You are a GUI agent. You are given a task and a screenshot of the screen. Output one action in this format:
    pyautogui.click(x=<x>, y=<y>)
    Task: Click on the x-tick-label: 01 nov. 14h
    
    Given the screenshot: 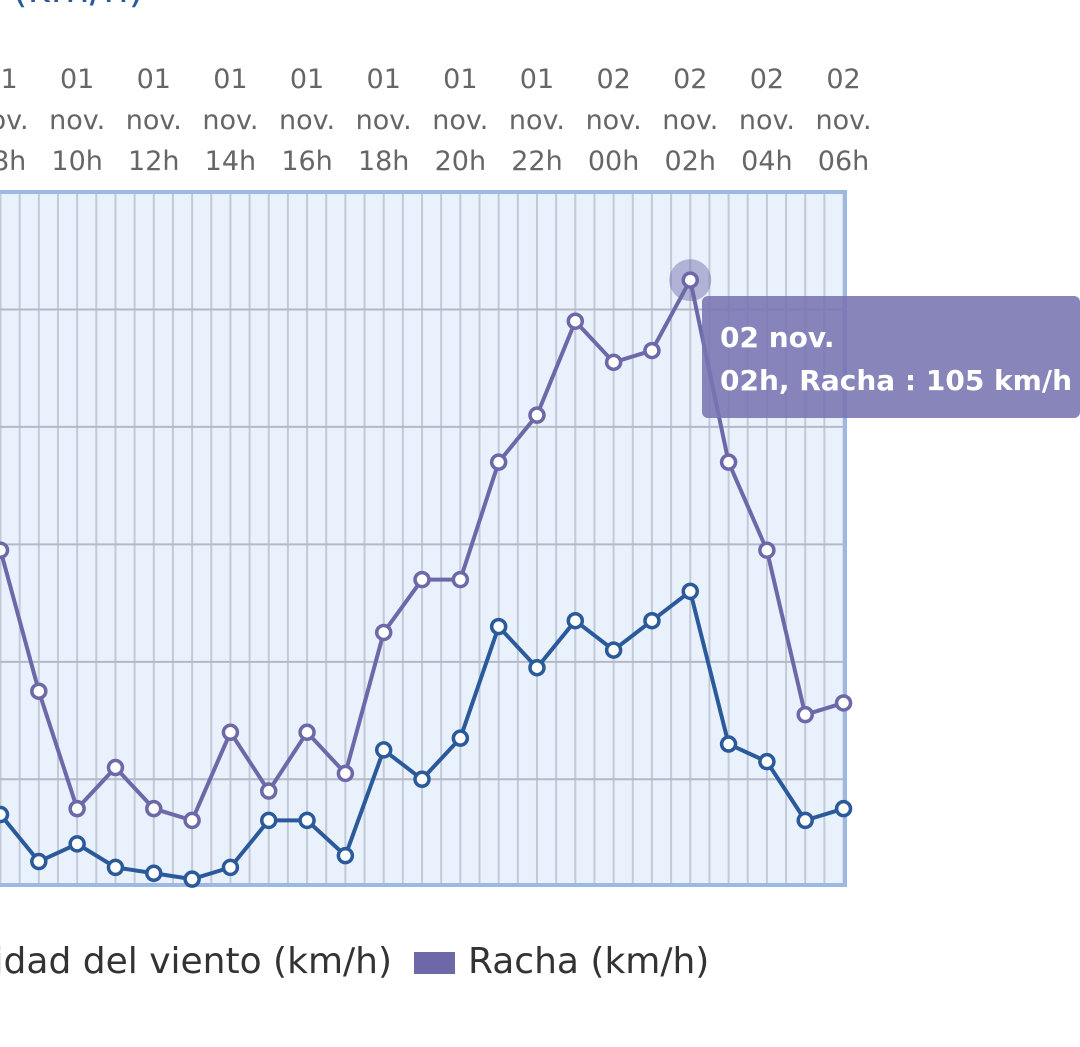 What is the action you would take?
    pyautogui.click(x=230, y=120)
    